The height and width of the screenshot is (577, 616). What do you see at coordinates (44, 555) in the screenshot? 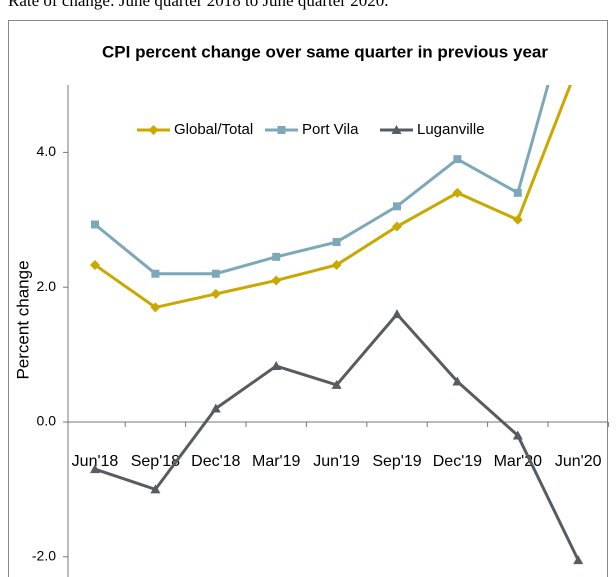
I see `y-tick-label: -2.0` at bounding box center [44, 555].